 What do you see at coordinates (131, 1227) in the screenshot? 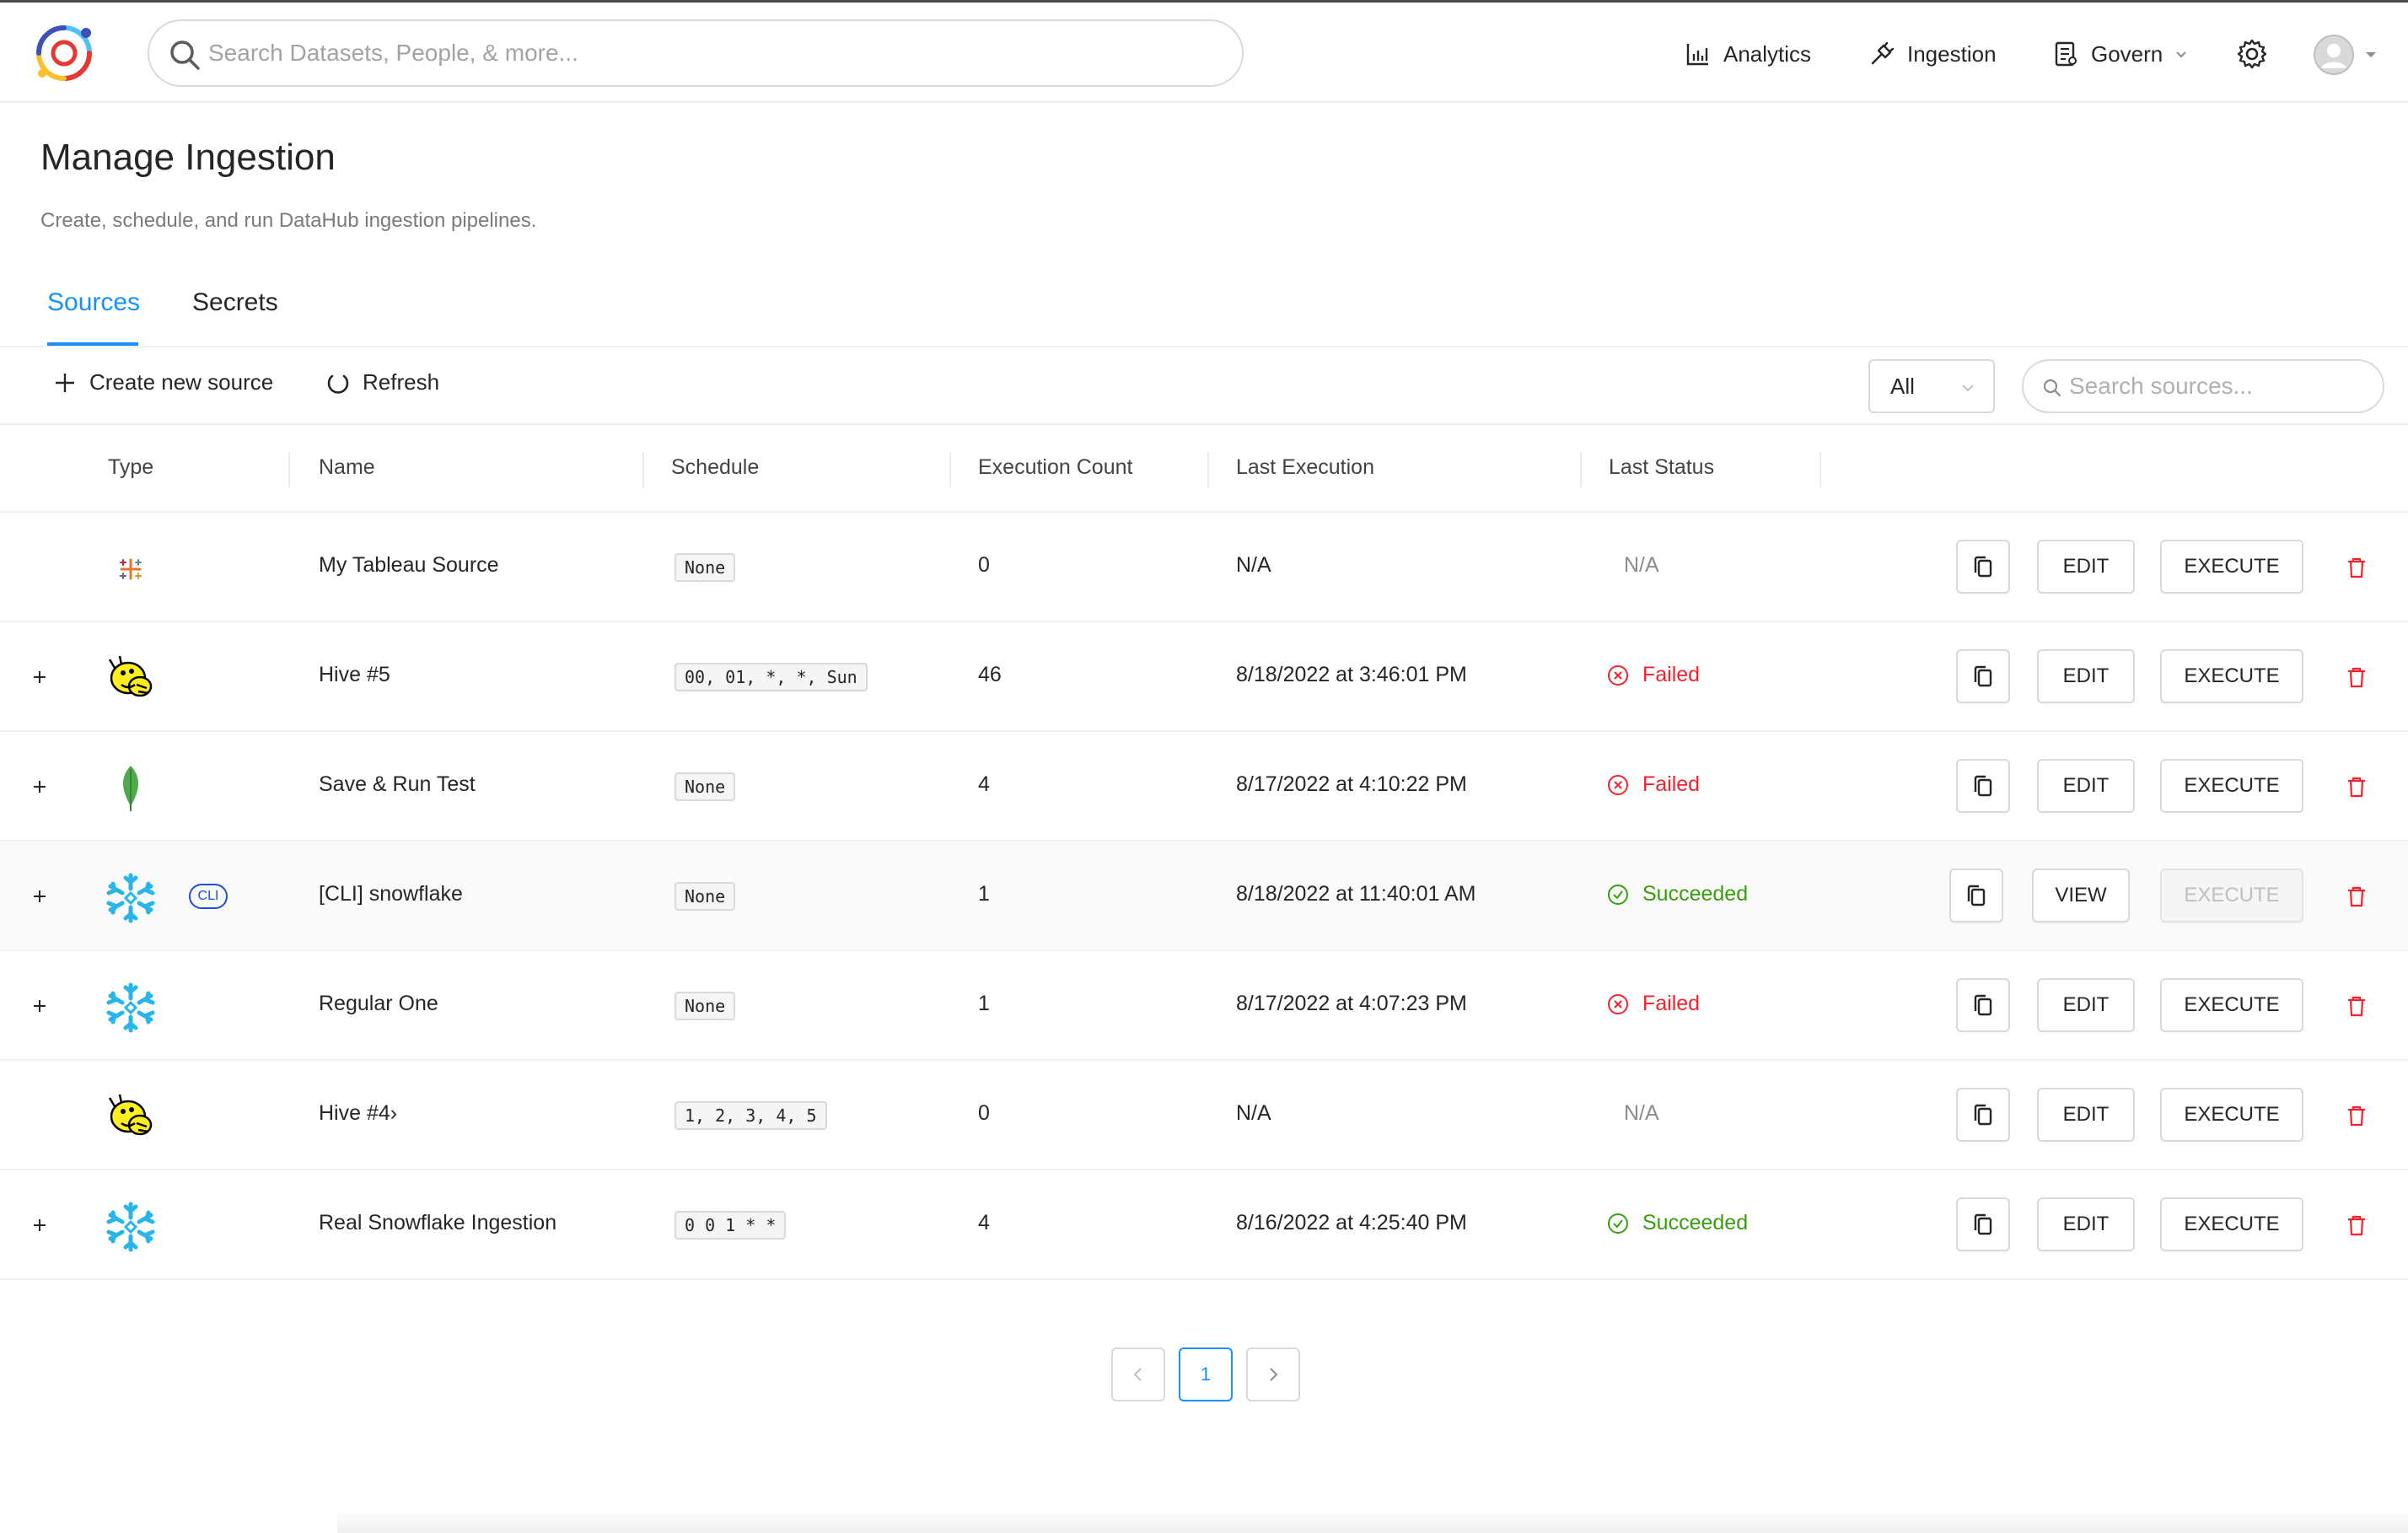
I see `snowflake-icon` at bounding box center [131, 1227].